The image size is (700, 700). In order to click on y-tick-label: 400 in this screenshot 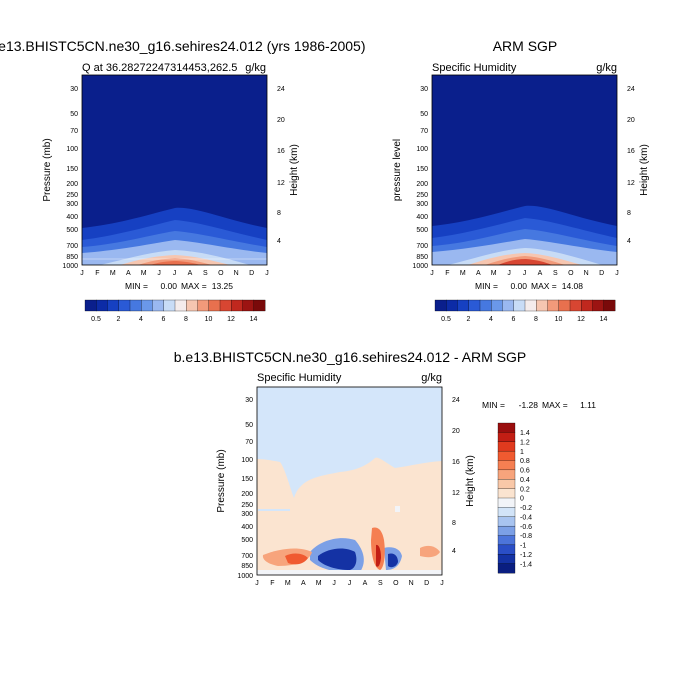, I will do `click(422, 217)`.